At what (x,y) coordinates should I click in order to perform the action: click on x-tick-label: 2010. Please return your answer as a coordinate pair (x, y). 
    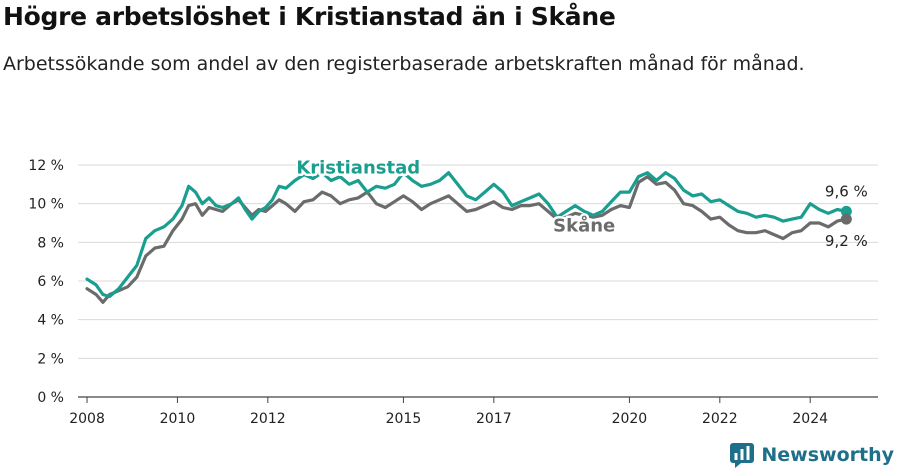
    Looking at the image, I should click on (178, 419).